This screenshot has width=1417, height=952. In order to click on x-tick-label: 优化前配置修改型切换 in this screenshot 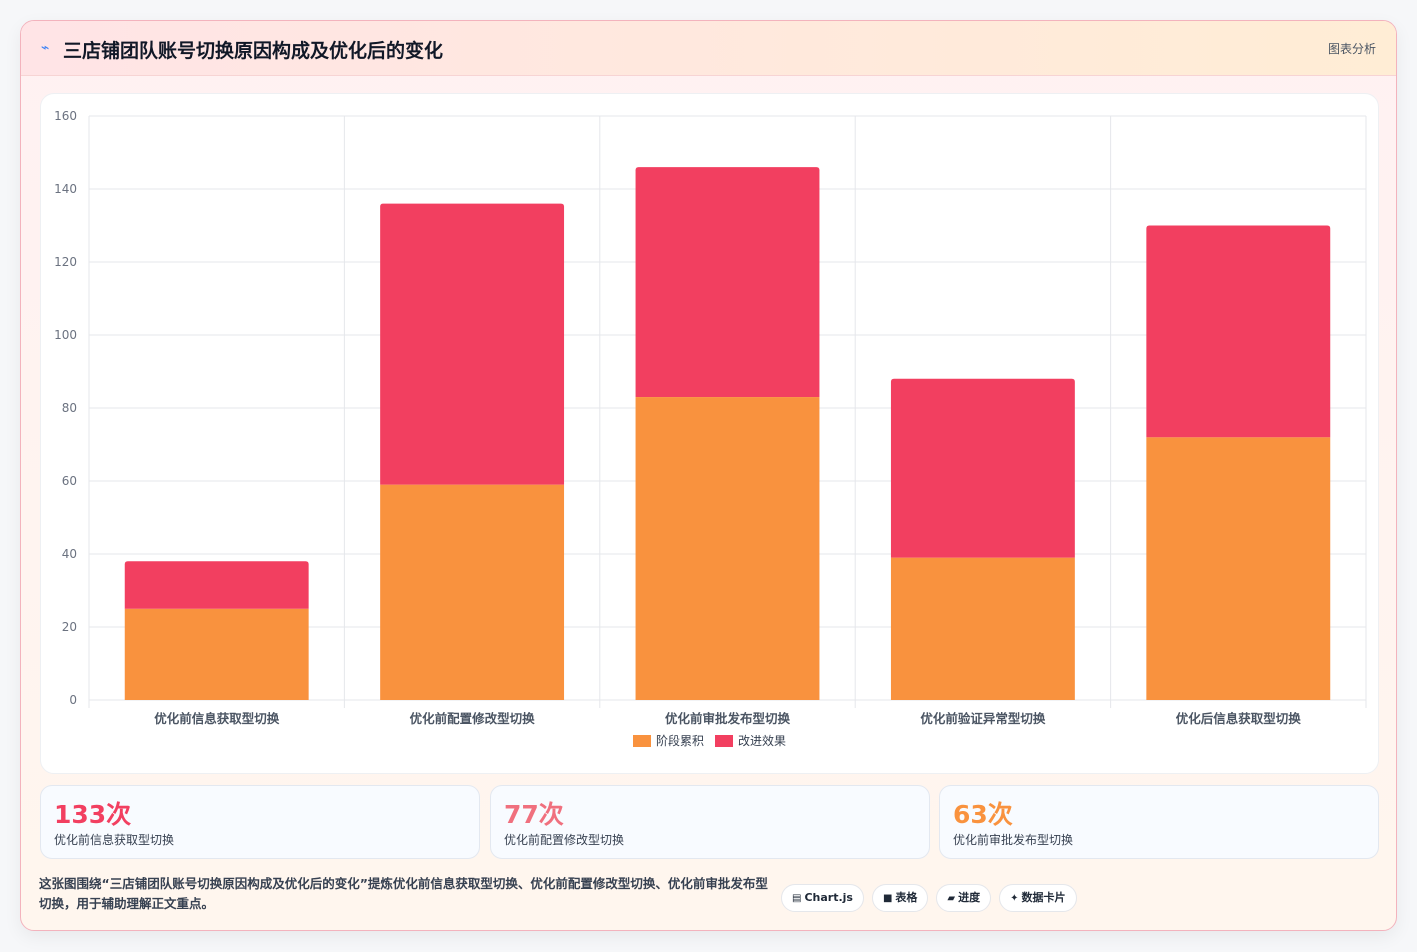, I will do `click(473, 718)`.